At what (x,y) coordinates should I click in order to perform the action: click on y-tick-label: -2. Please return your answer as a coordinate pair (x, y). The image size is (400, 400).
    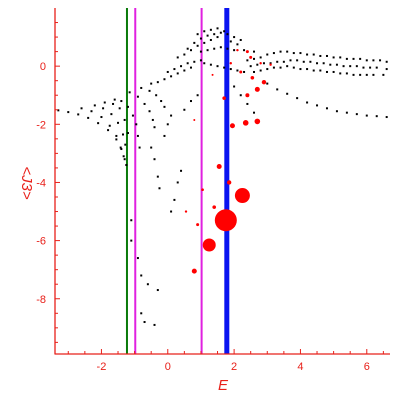
    Looking at the image, I should click on (41, 125).